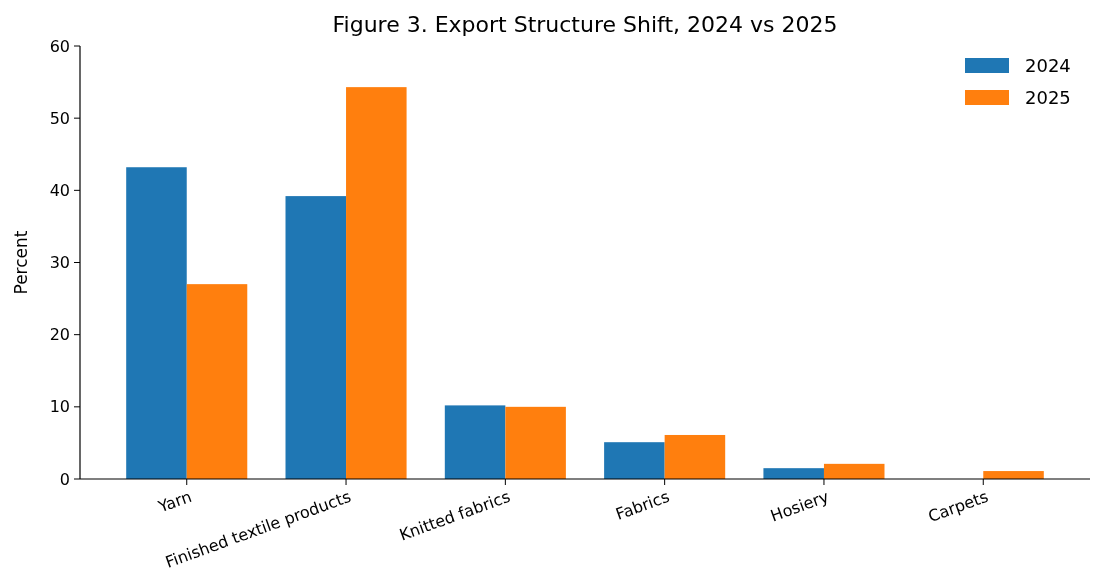  What do you see at coordinates (59, 335) in the screenshot?
I see `y-tick-label: 20` at bounding box center [59, 335].